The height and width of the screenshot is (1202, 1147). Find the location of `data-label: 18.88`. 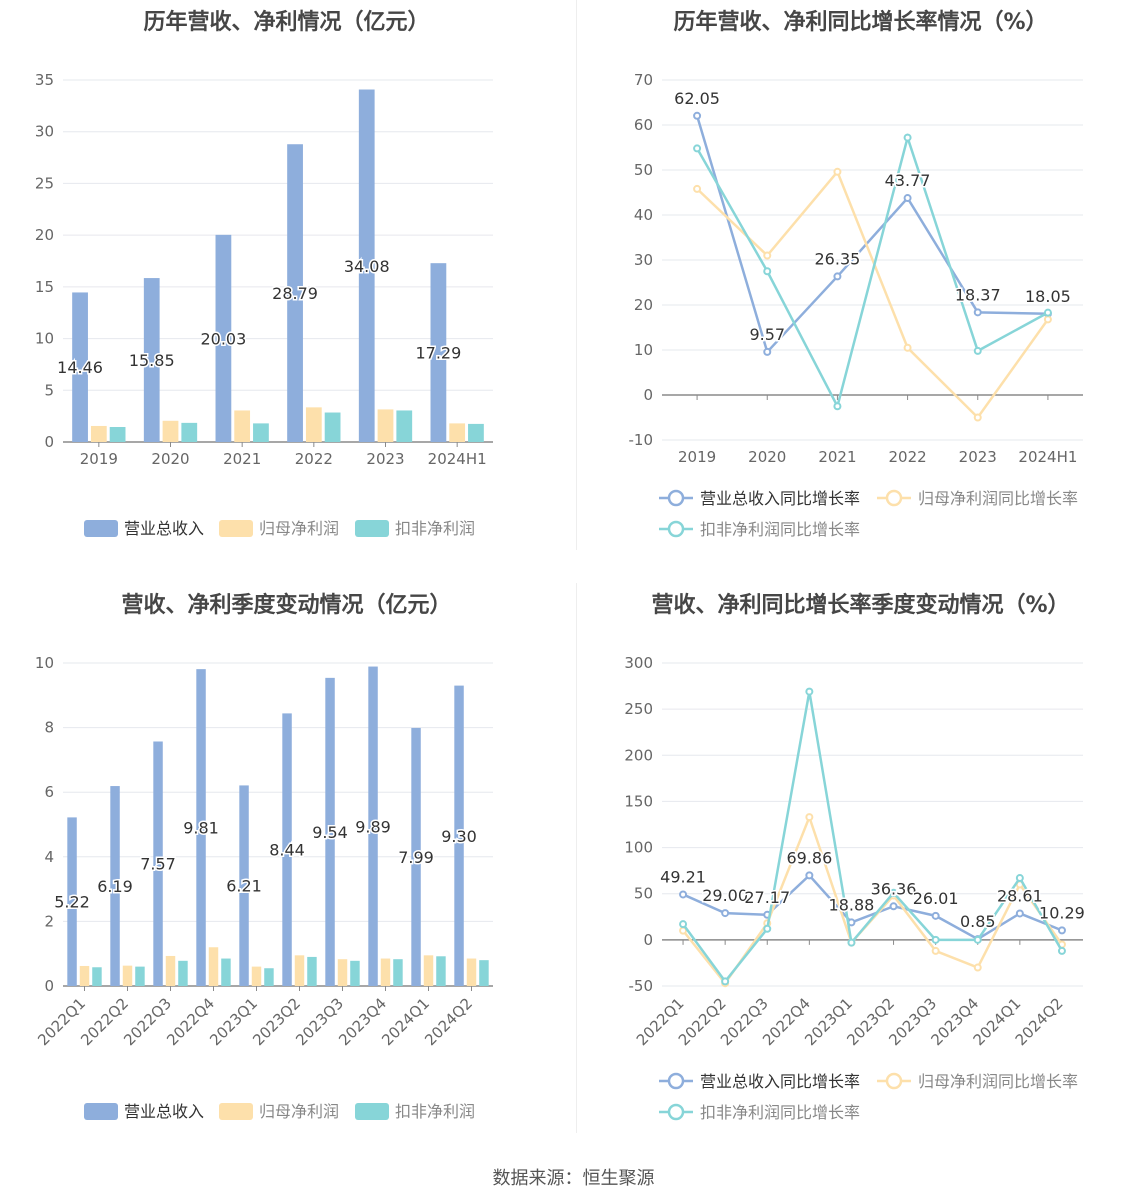

data-label: 18.88 is located at coordinates (852, 904).